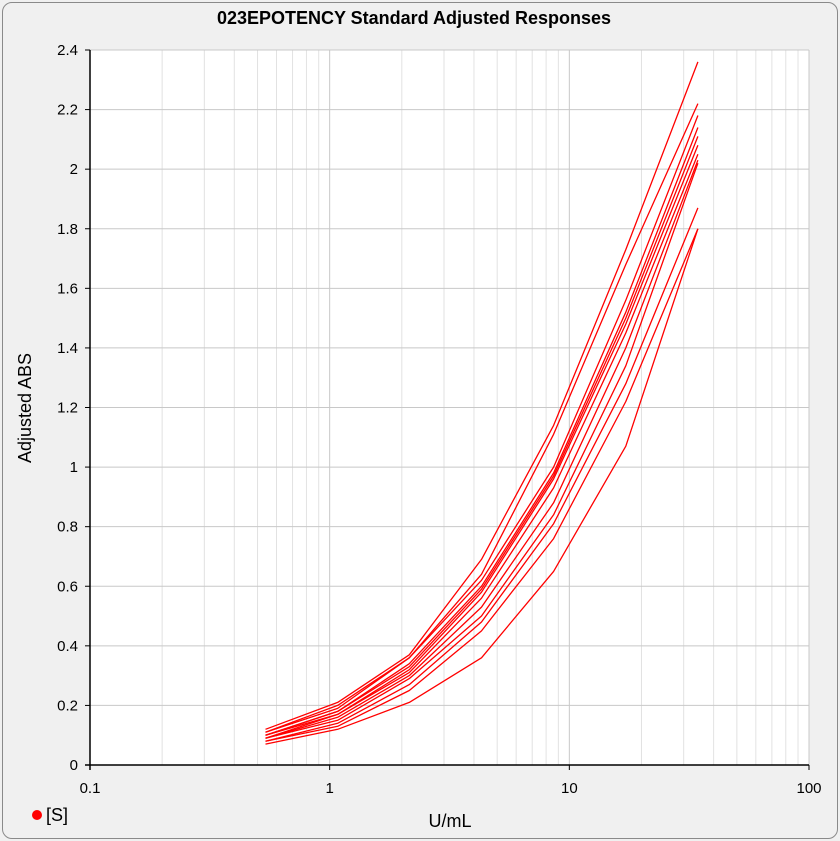  What do you see at coordinates (74, 765) in the screenshot?
I see `y-tick-label: 0` at bounding box center [74, 765].